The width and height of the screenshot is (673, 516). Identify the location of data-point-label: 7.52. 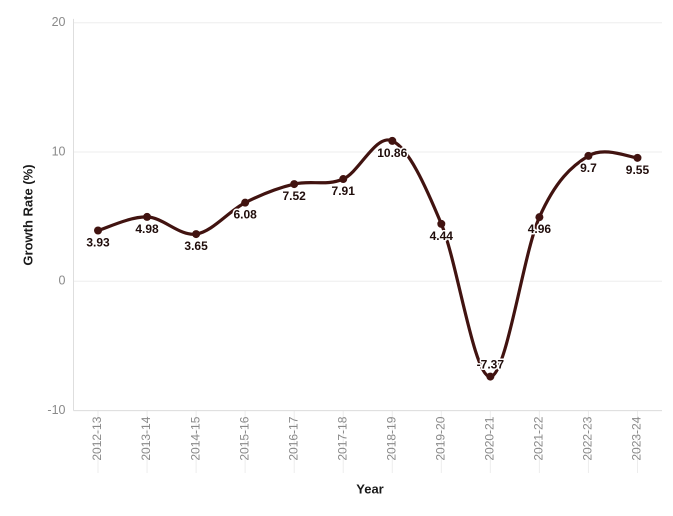
(295, 196).